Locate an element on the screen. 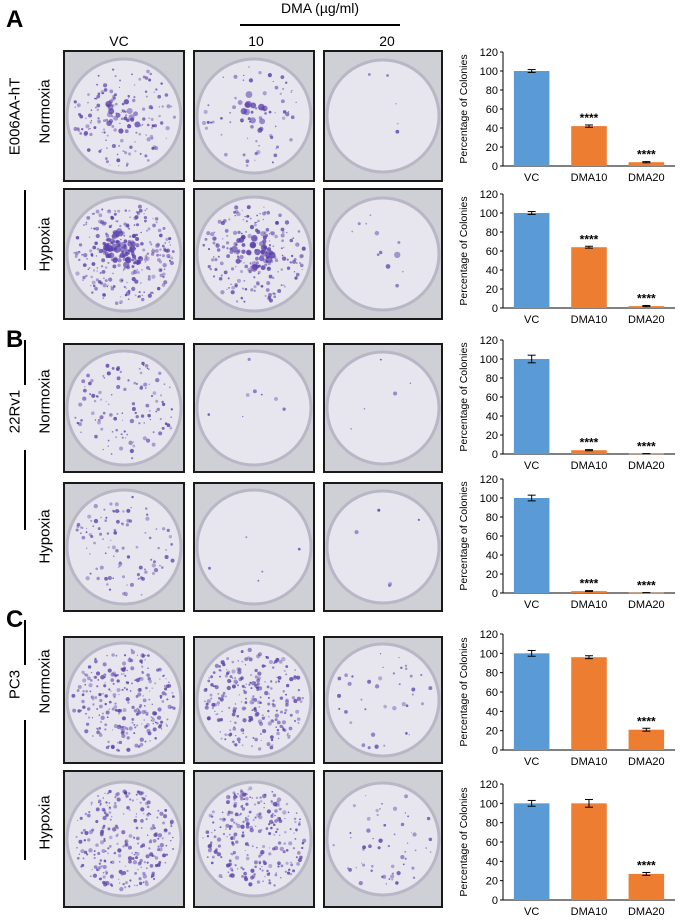 Image resolution: width=685 pixels, height=924 pixels. row-label-b-hypoxia: Hypoxia is located at coordinates (45, 536).